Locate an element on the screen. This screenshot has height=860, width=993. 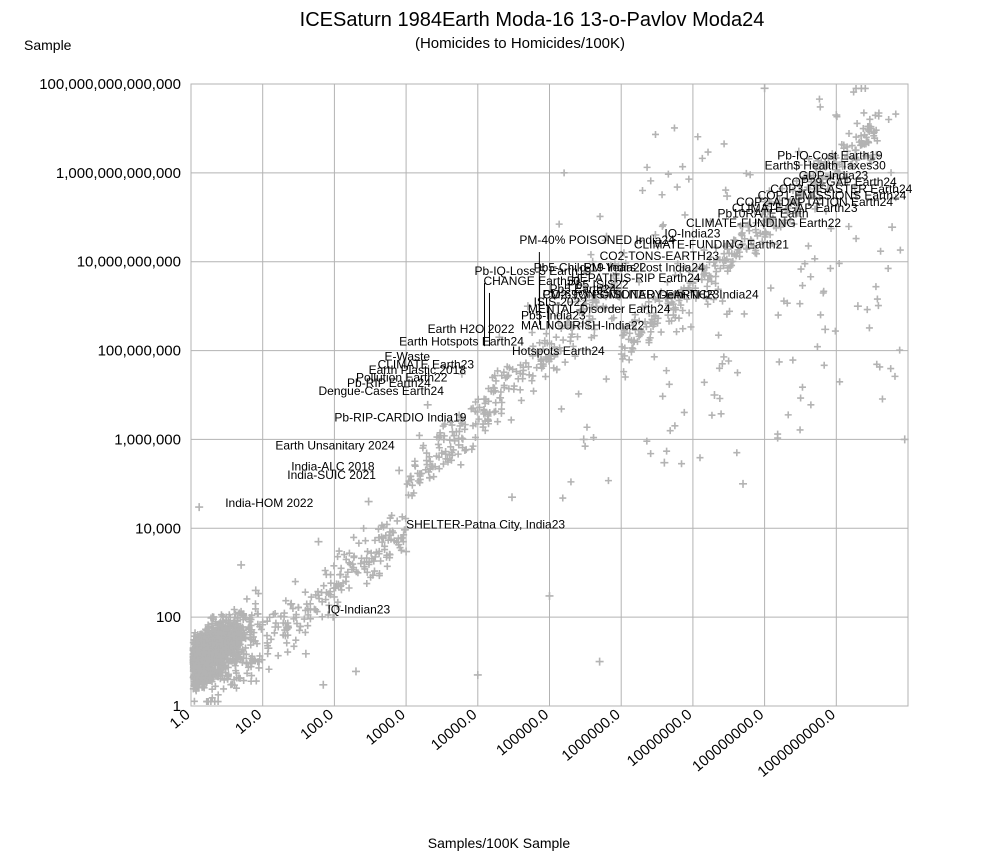
annotation-label: CLIMATE-GAP Earth23 is located at coordinates (795, 208).